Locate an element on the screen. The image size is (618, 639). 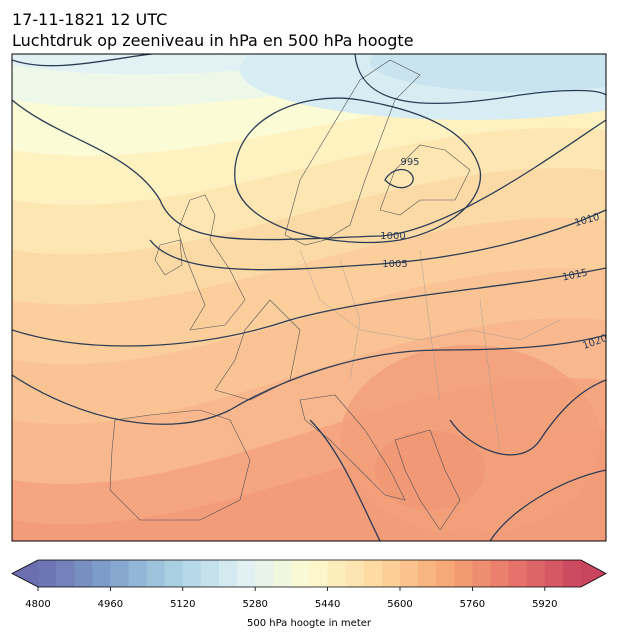
colorbar-tick-label: 5280 is located at coordinates (254, 604).